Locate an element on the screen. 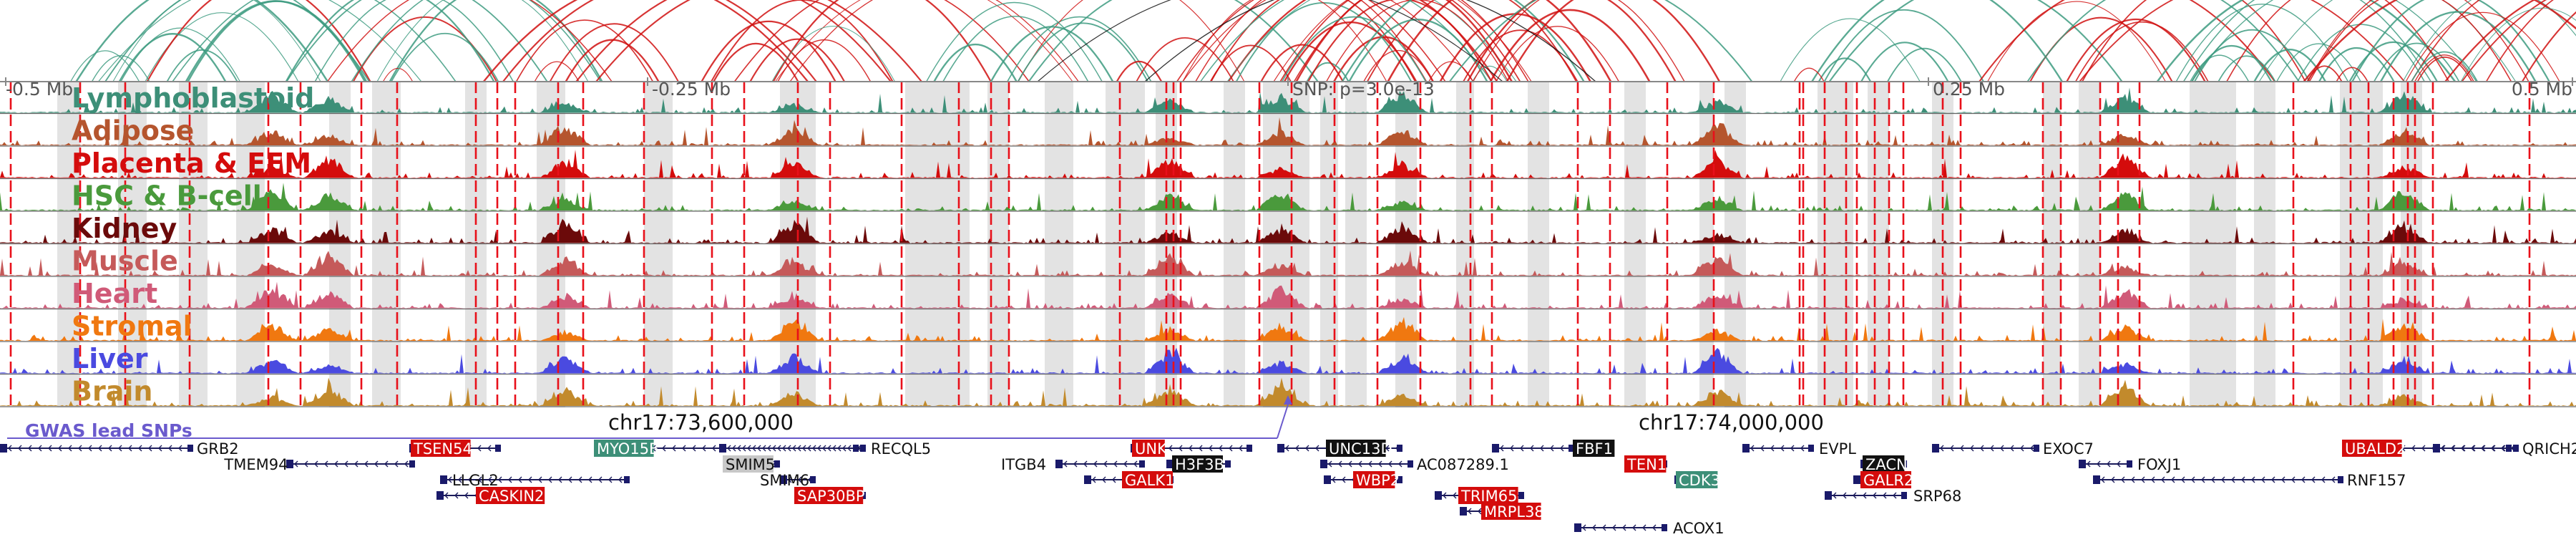 The height and width of the screenshot is (537, 2576). gene-label: QRICH2 is located at coordinates (2549, 449).